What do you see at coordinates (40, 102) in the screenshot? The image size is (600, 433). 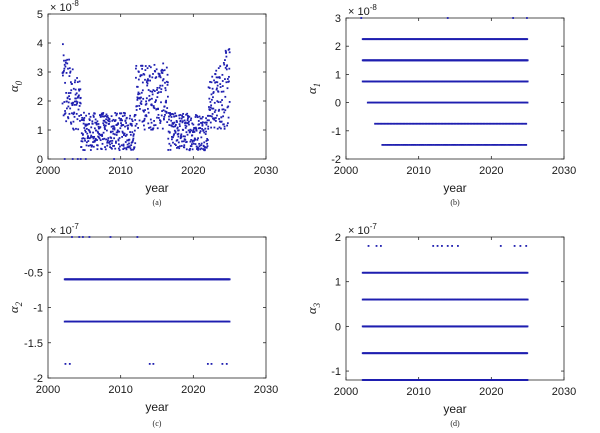 I see `y-tick-label: 2` at bounding box center [40, 102].